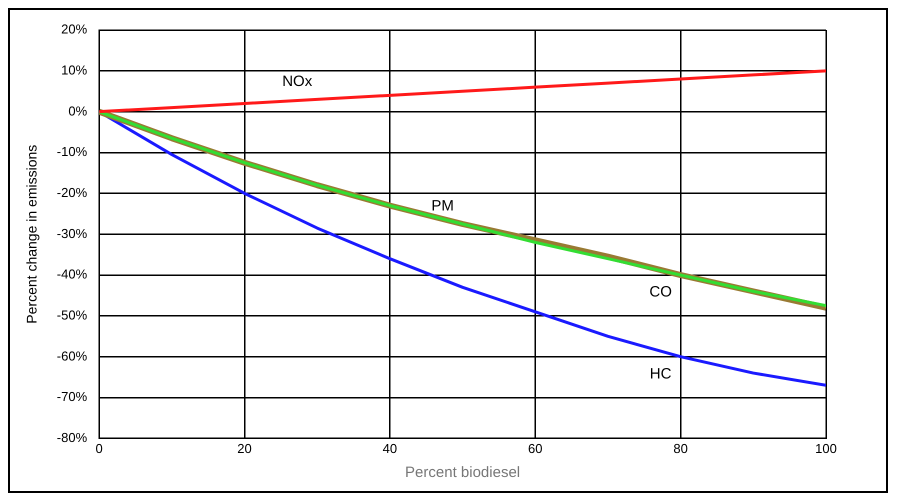  Describe the element at coordinates (72, 314) in the screenshot. I see `y-tick-label: -50%` at that location.